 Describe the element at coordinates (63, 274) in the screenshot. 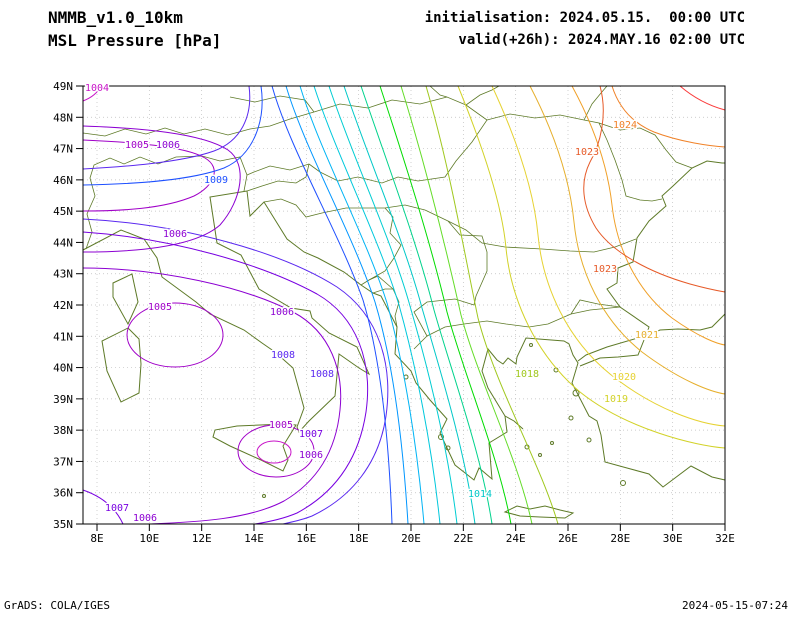

I see `lat-label: 43N` at that location.